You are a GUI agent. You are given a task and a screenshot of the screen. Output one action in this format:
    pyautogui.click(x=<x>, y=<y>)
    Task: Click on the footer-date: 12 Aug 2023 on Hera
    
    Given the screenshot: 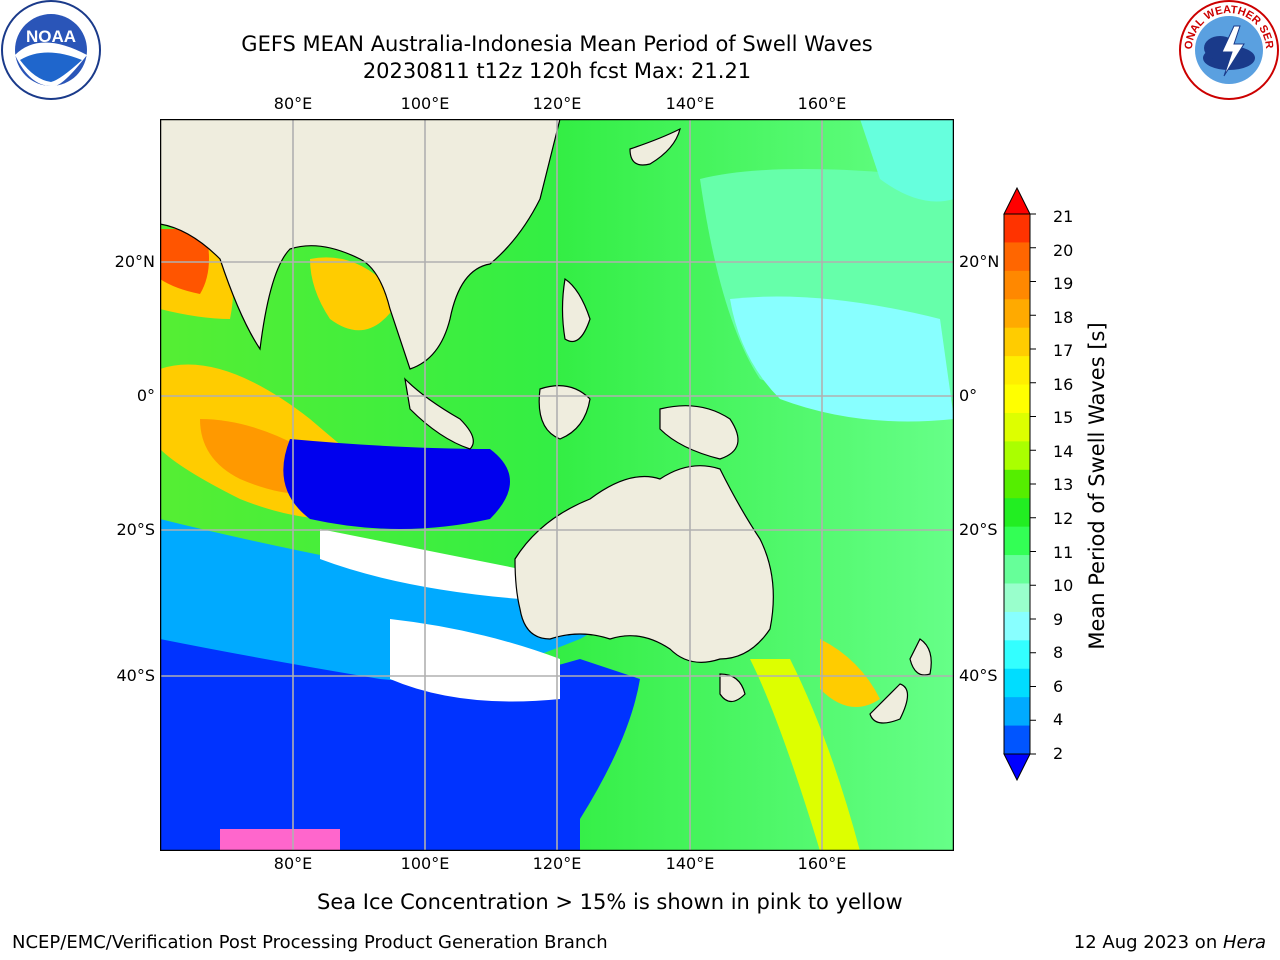 What is the action you would take?
    pyautogui.click(x=1170, y=942)
    